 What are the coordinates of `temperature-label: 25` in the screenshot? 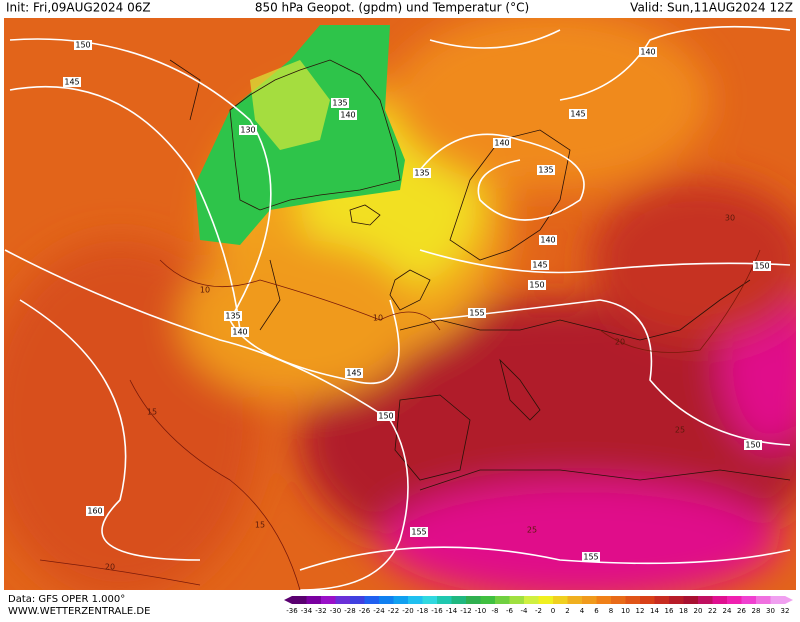 It's located at (532, 530).